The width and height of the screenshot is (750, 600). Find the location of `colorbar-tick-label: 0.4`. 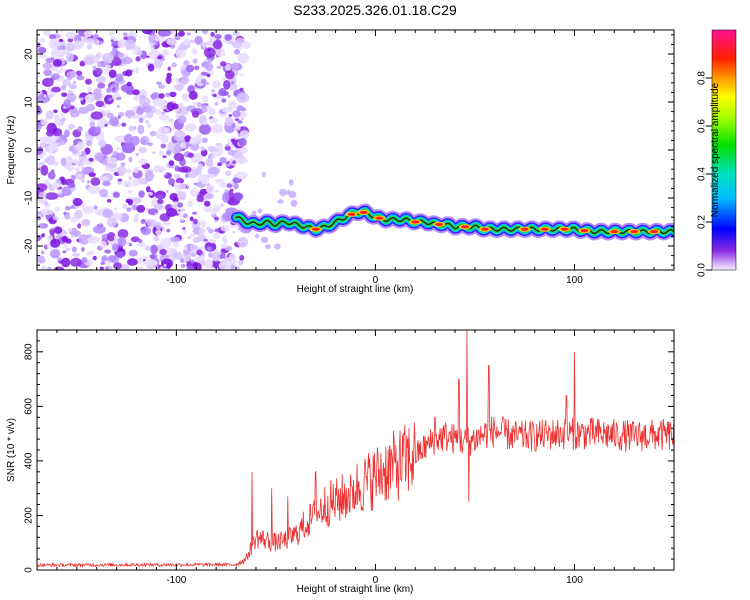

colorbar-tick-label: 0.4 is located at coordinates (702, 174).